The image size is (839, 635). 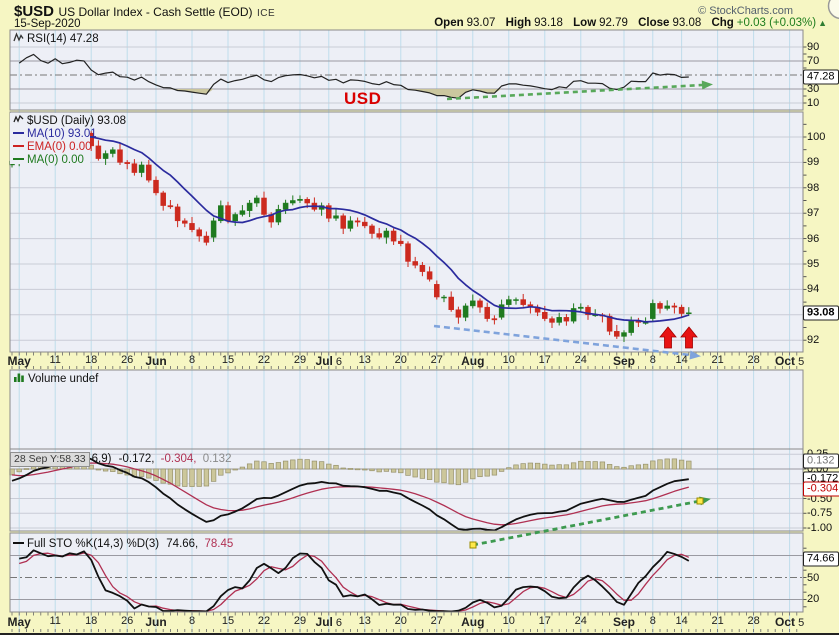 I want to click on xaxis-label-21-0: 21, so click(x=717, y=360).